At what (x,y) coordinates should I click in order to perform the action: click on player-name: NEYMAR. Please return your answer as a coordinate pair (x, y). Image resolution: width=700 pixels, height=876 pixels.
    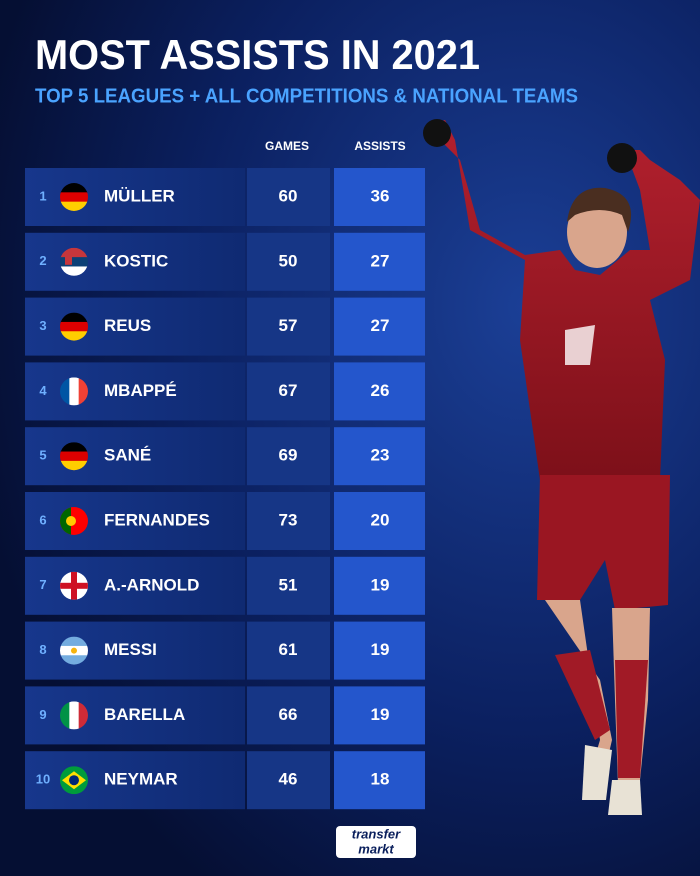
    Looking at the image, I should click on (141, 779).